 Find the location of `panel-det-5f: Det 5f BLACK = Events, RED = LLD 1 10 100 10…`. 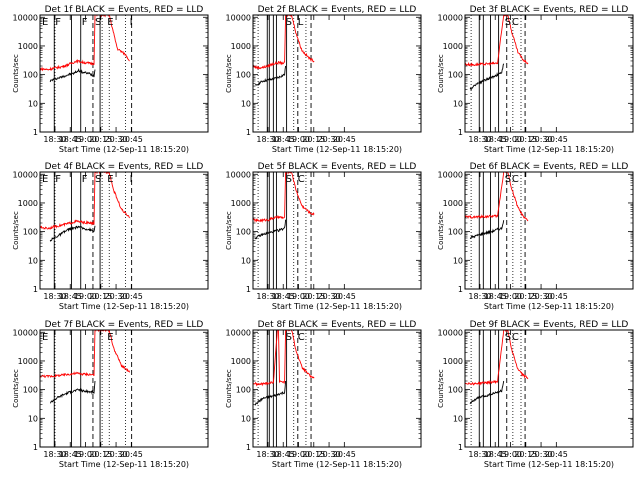

panel-det-5f: Det 5f BLACK = Events, RED = LLD 1 10 100 10… is located at coordinates (323, 236).